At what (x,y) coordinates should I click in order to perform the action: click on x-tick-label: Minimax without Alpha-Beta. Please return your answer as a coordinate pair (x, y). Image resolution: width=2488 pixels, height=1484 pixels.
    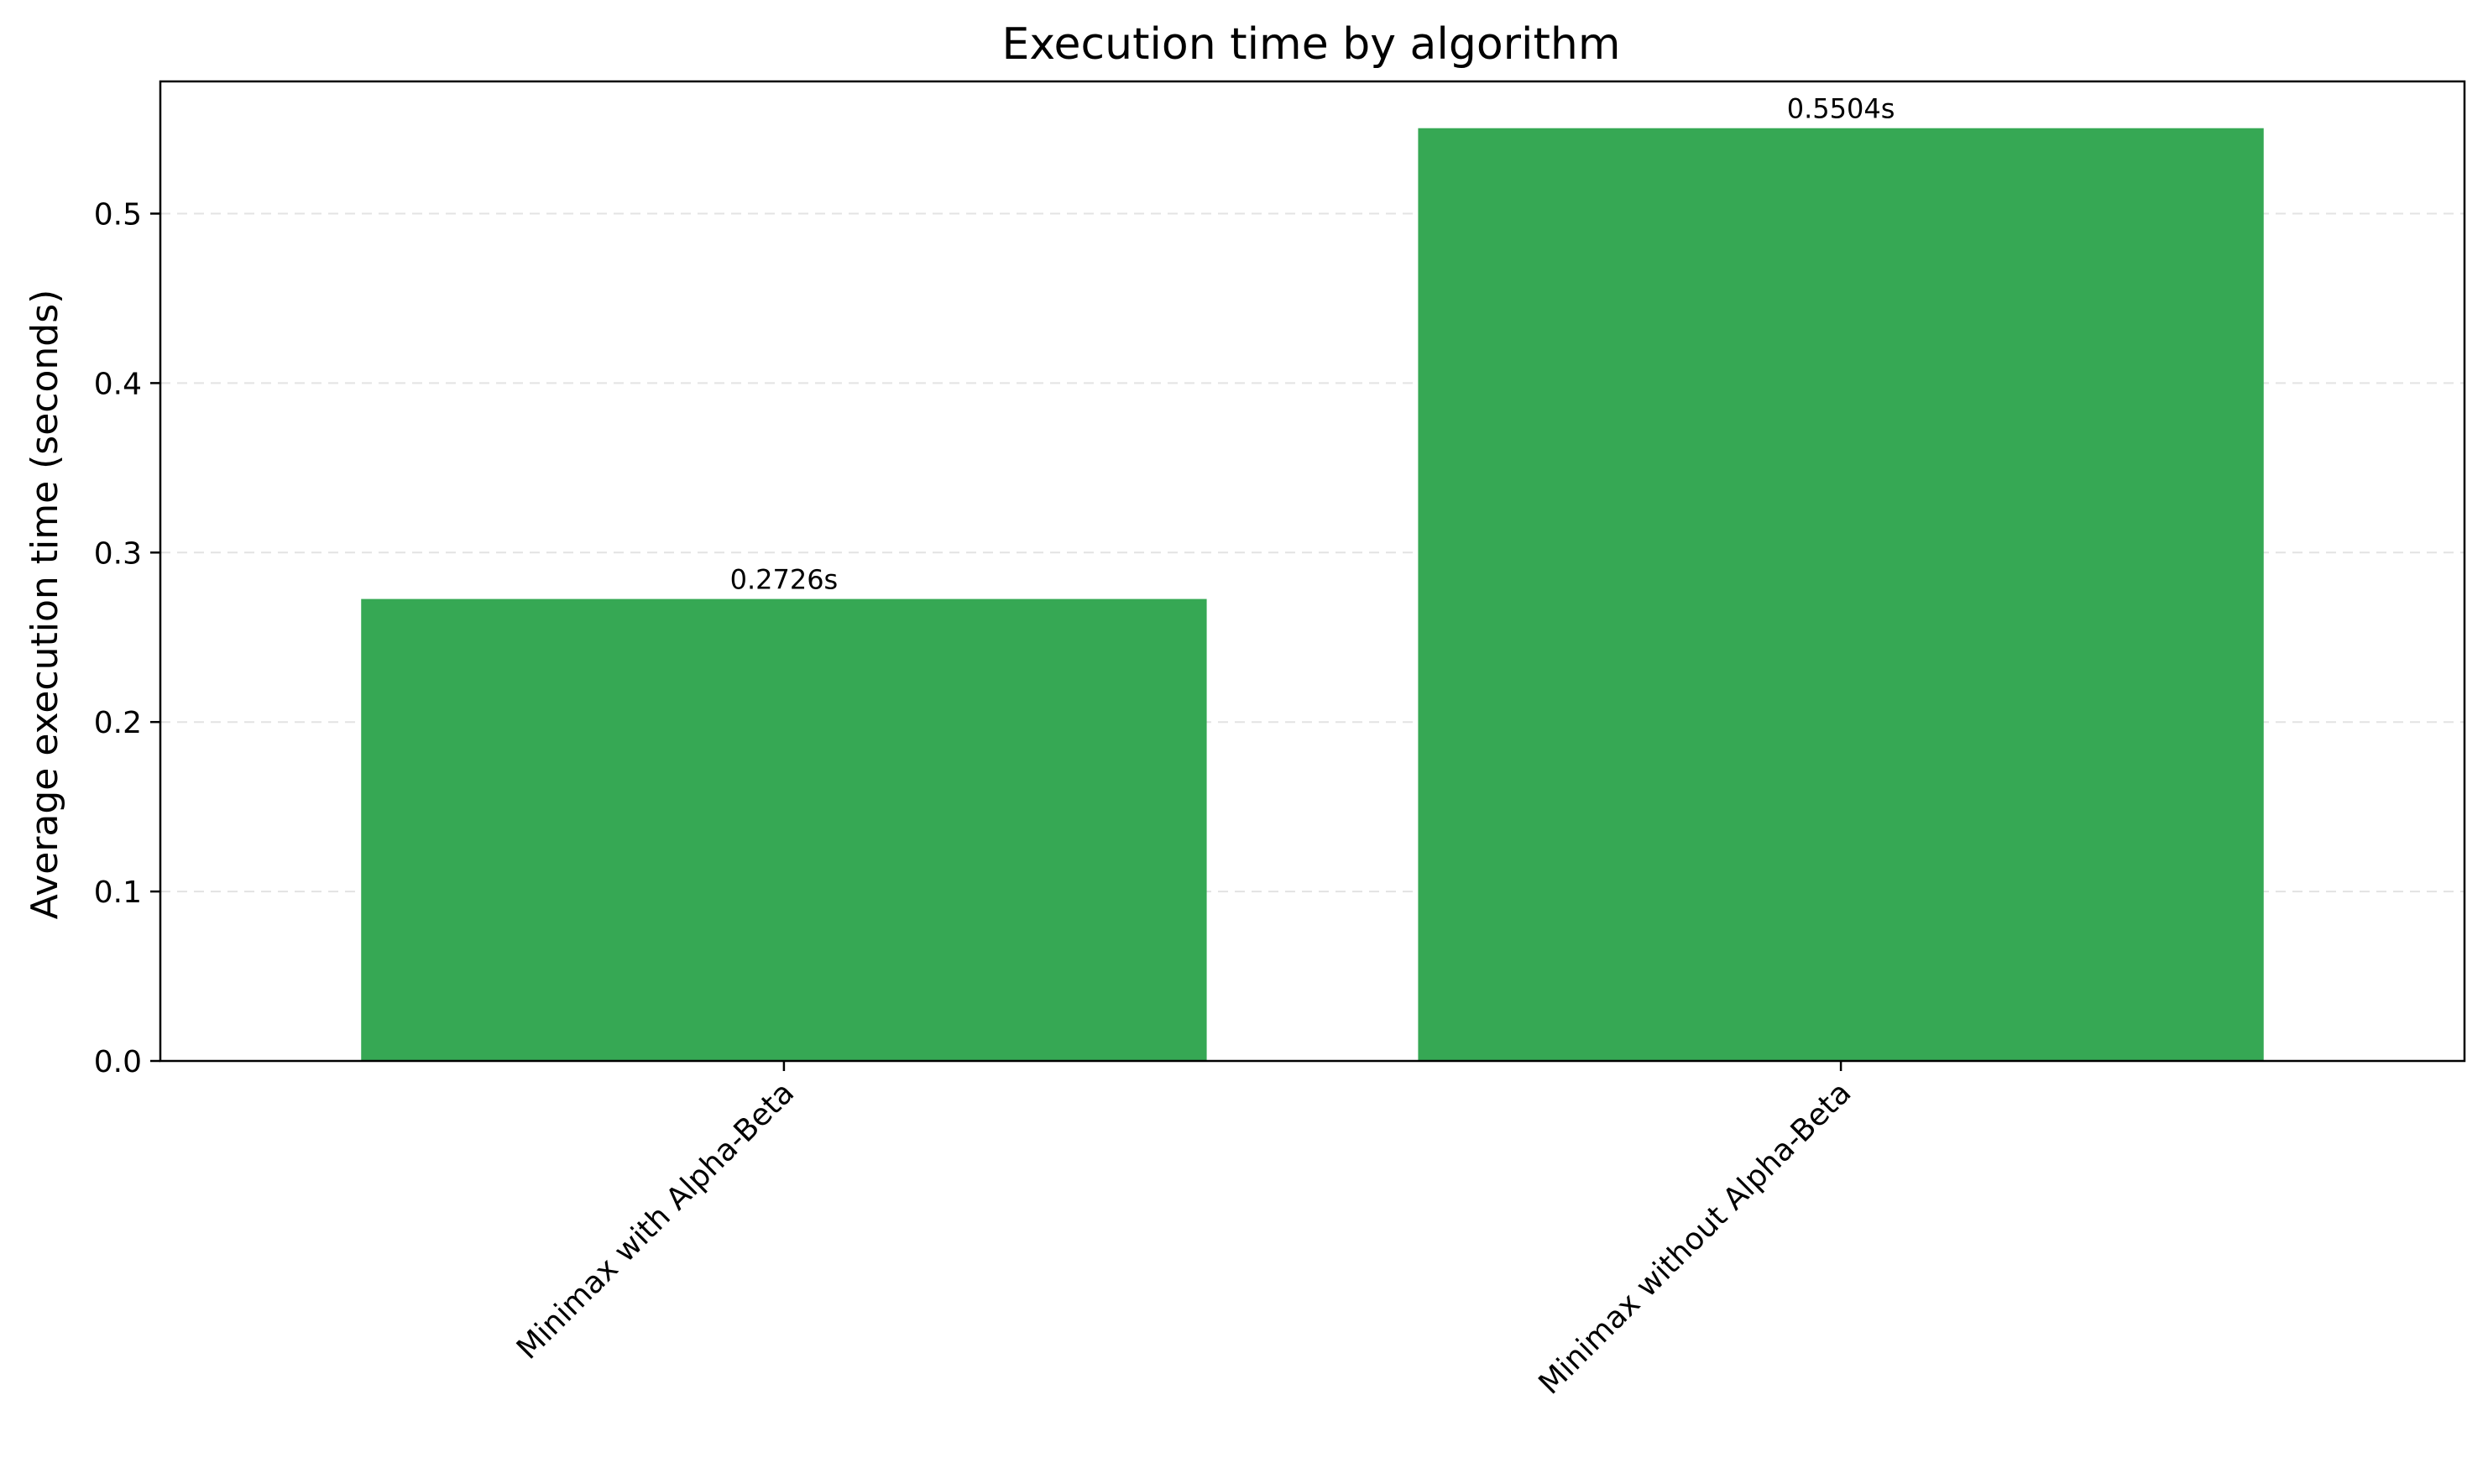
    Looking at the image, I should click on (1695, 1238).